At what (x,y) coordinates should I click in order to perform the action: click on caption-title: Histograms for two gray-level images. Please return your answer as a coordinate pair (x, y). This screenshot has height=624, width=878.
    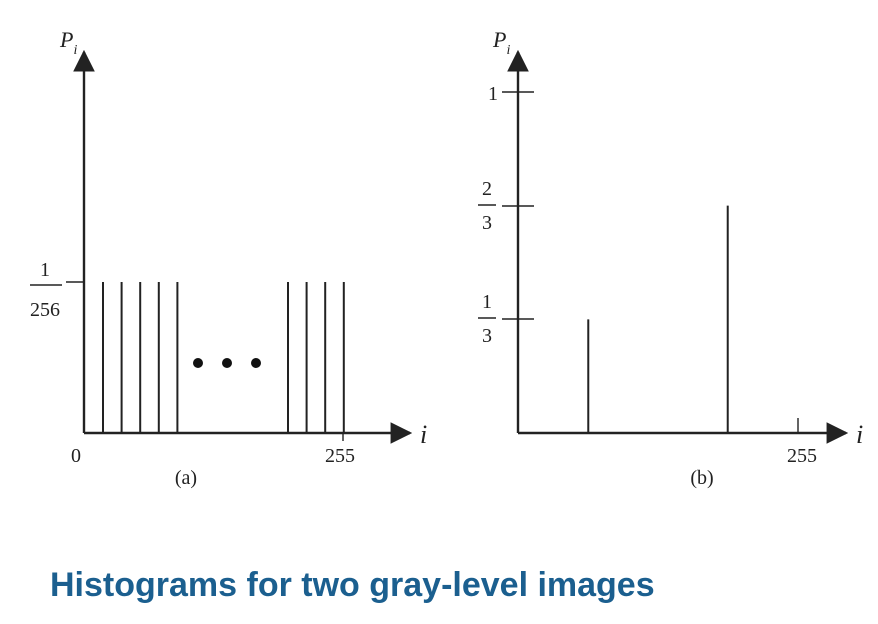
    Looking at the image, I should click on (450, 585).